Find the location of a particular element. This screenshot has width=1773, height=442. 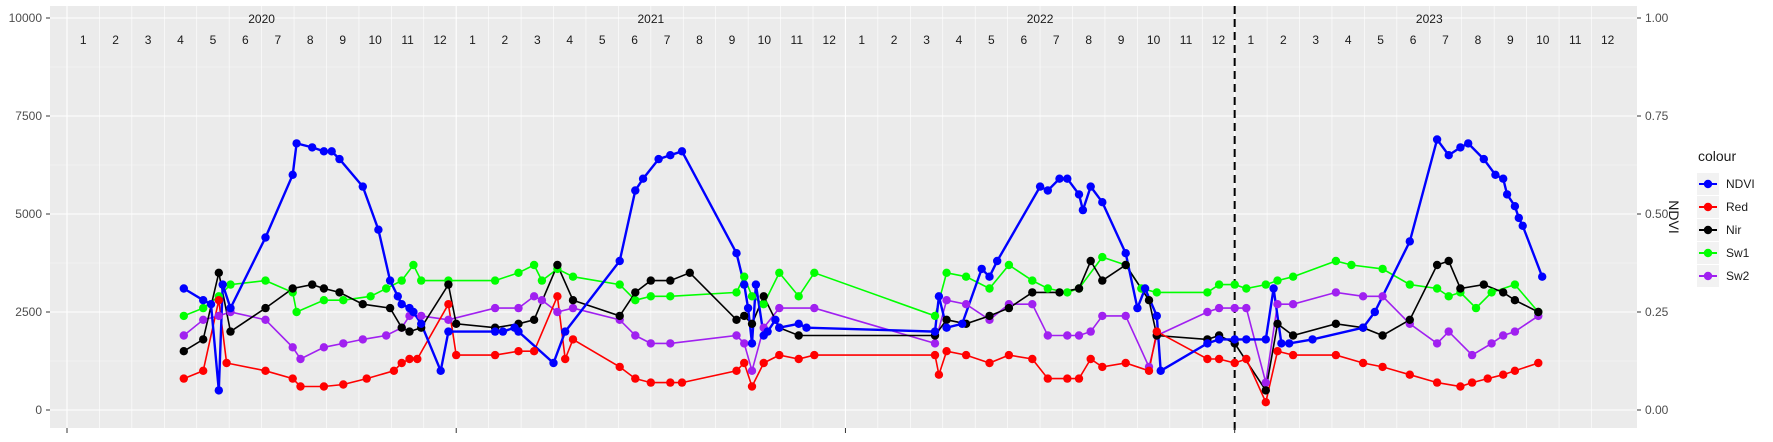

month-label: 8 is located at coordinates (1478, 40).